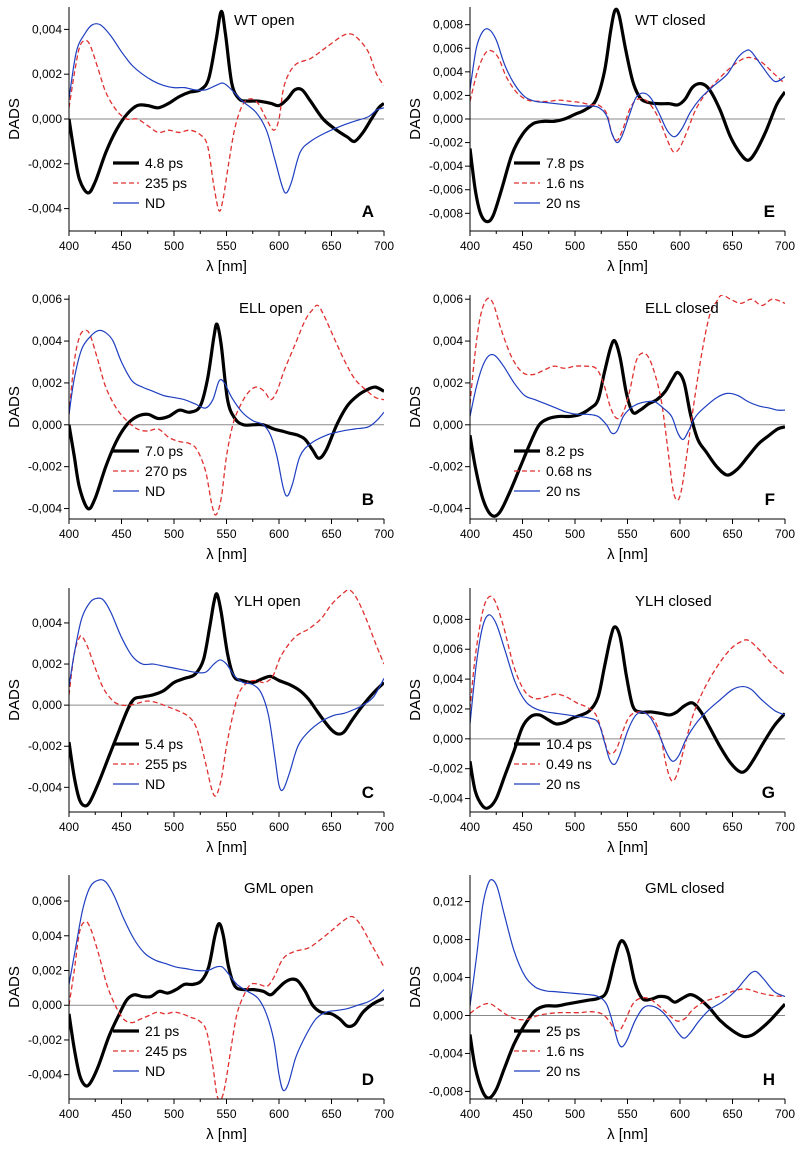 The width and height of the screenshot is (798, 1159). What do you see at coordinates (331, 246) in the screenshot?
I see `x-tick-label-a: 650` at bounding box center [331, 246].